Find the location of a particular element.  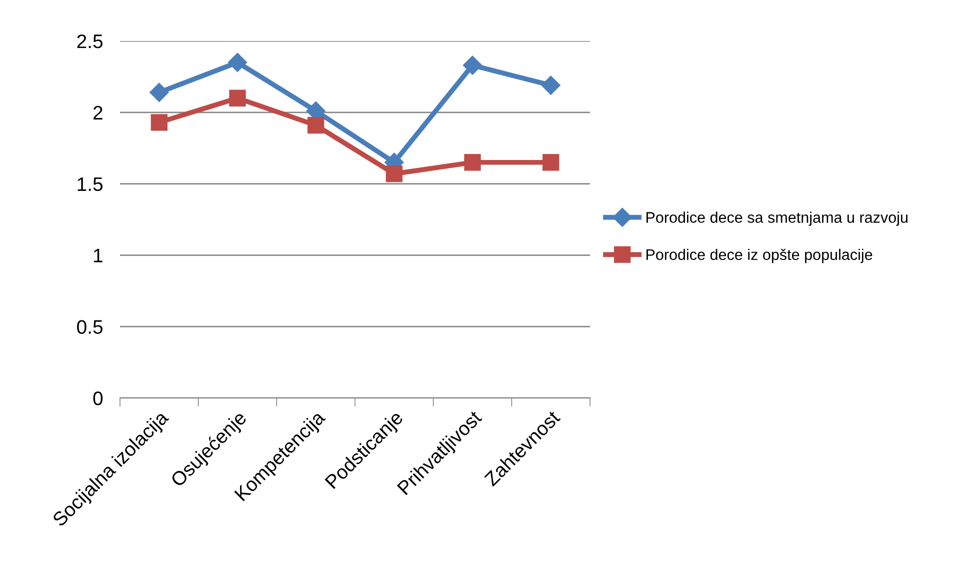

y-tick-label: 1.5 is located at coordinates (90, 184).